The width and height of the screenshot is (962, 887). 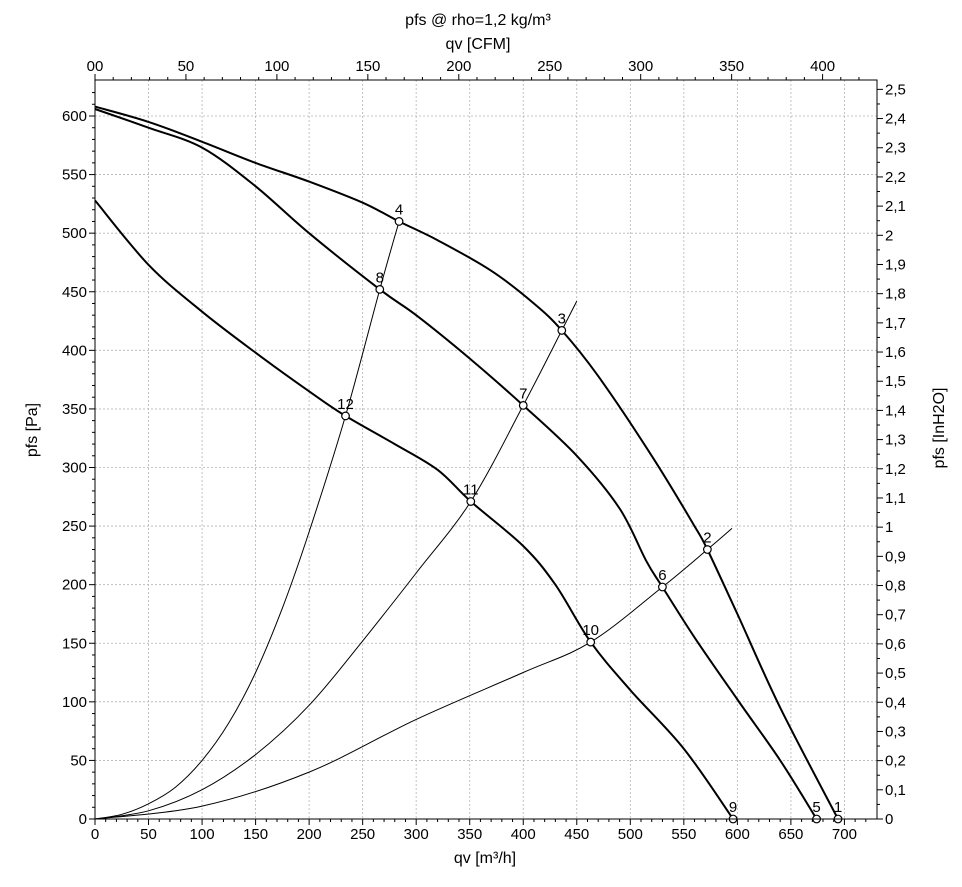 What do you see at coordinates (895, 206) in the screenshot?
I see `y2-tick-label: 2,1` at bounding box center [895, 206].